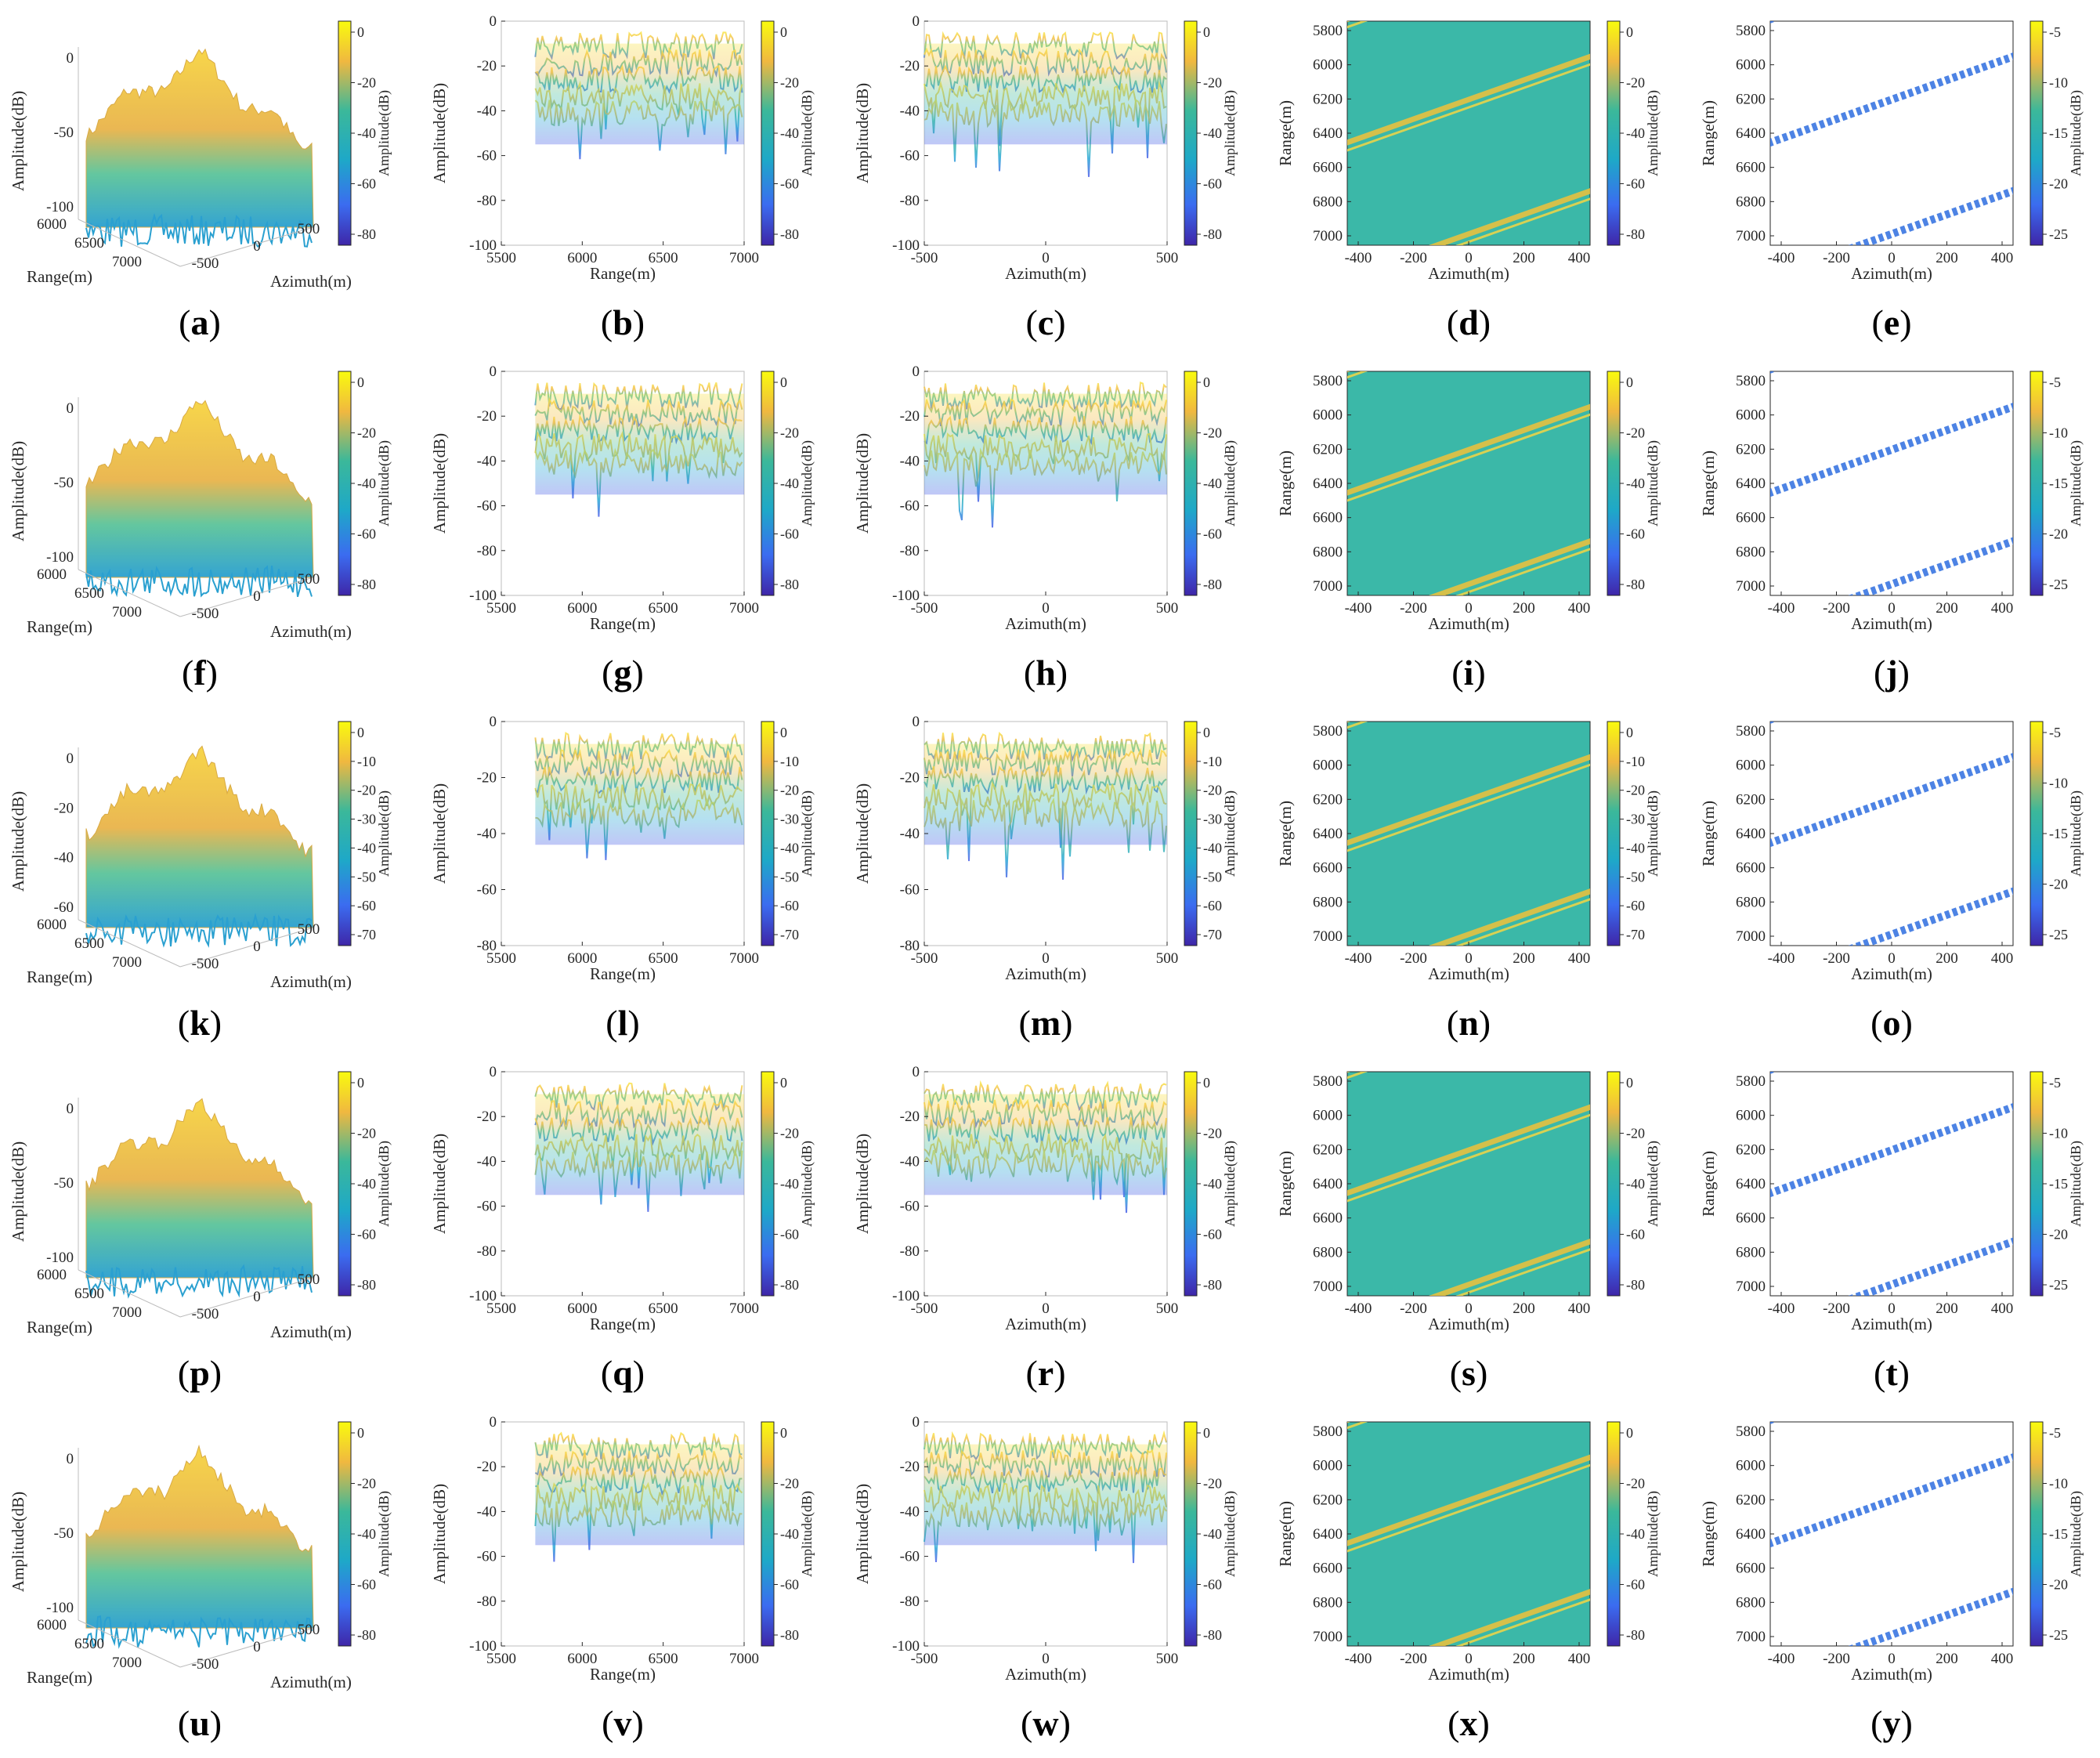  What do you see at coordinates (2003, 1659) in the screenshot?
I see `xtick-label-y-4: 400` at bounding box center [2003, 1659].